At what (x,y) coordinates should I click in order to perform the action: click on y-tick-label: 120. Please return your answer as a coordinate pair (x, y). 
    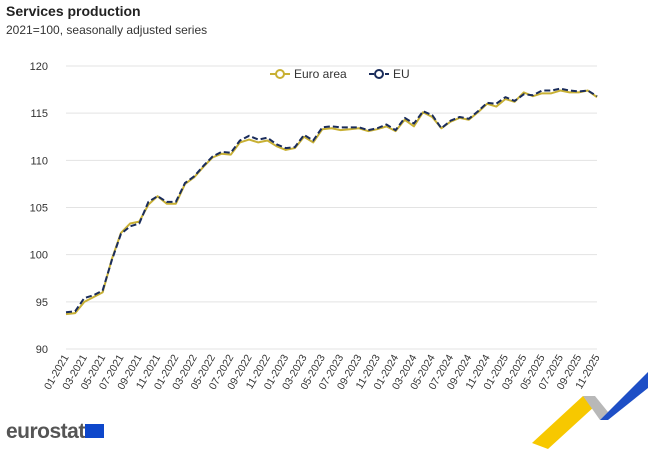
    Looking at the image, I should click on (39, 67).